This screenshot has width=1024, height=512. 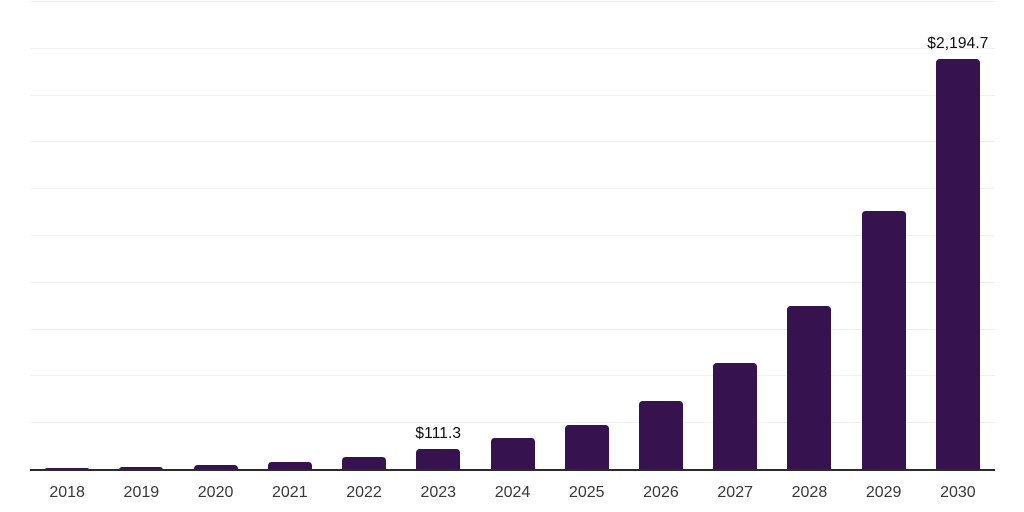 I want to click on x-tick-2019: 2019, so click(x=141, y=492).